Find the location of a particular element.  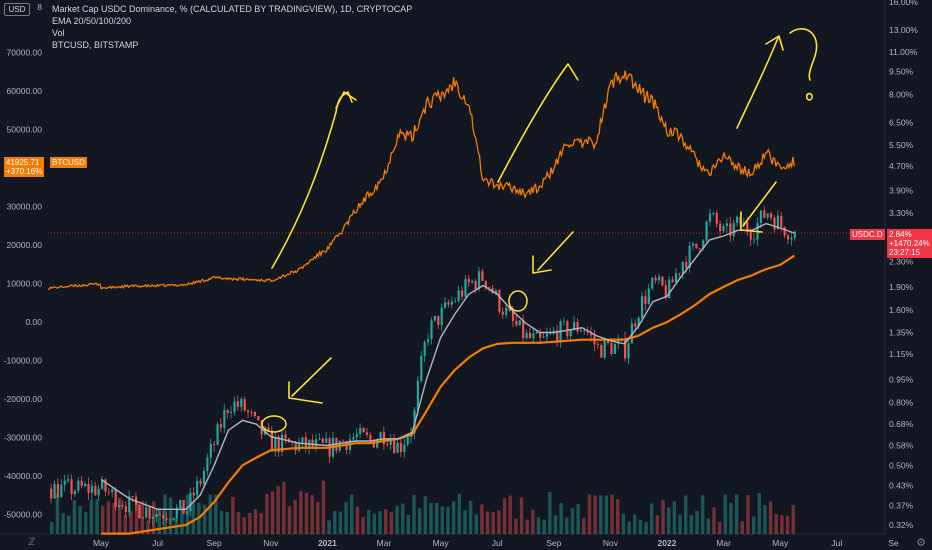

currency-button: USD is located at coordinates (17, 9).